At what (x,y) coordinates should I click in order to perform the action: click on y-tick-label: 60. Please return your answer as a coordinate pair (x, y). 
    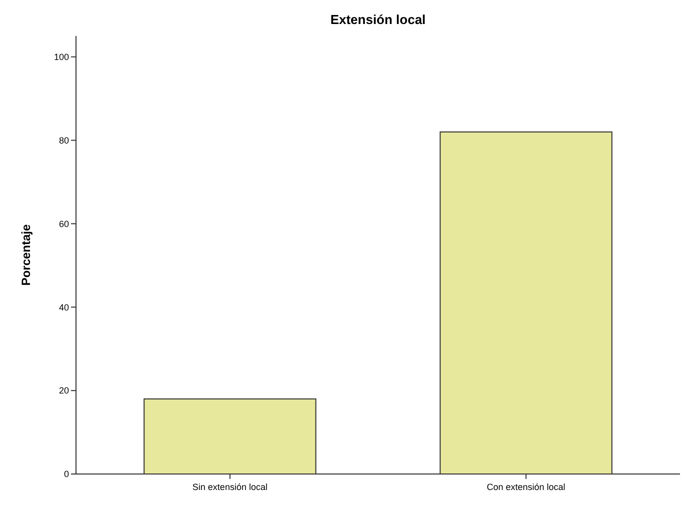
    Looking at the image, I should click on (63, 223).